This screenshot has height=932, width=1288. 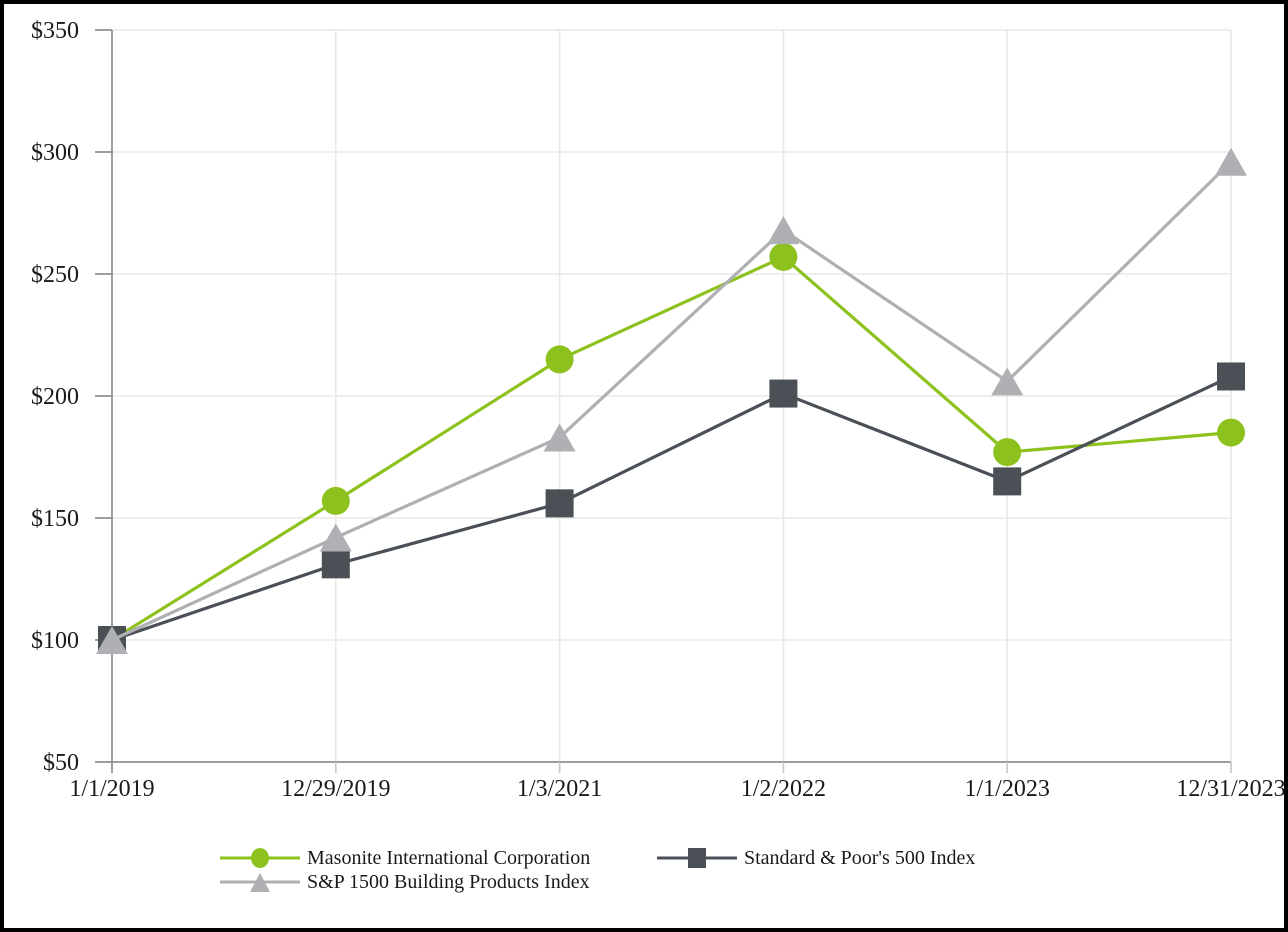 I want to click on x-axis-label: 1/3/2021, so click(x=559, y=789).